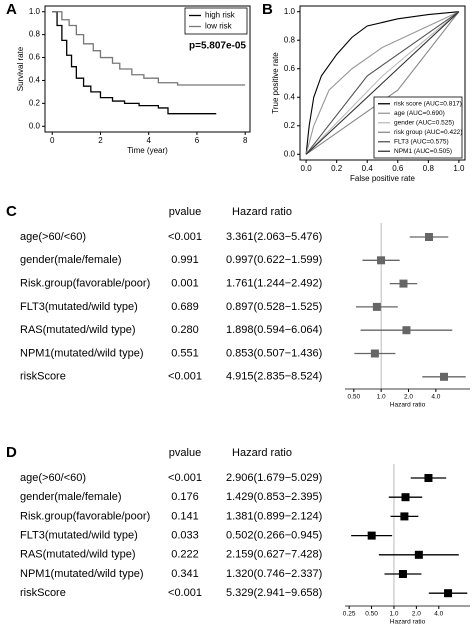 The image size is (474, 626). I want to click on row-label: gender(male/female), so click(71, 497).